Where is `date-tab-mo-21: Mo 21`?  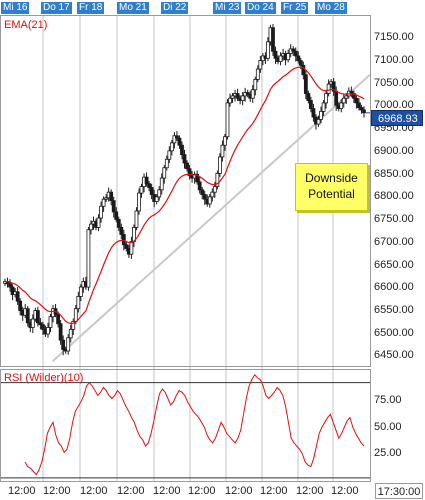 date-tab-mo-21: Mo 21 is located at coordinates (133, 8).